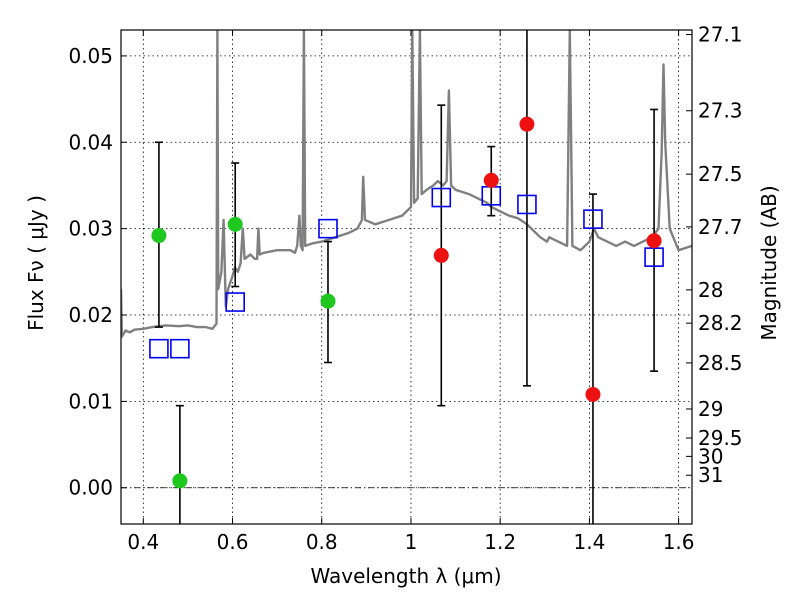 This screenshot has height=600, width=800. I want to click on x-tick-label: 1, so click(411, 542).